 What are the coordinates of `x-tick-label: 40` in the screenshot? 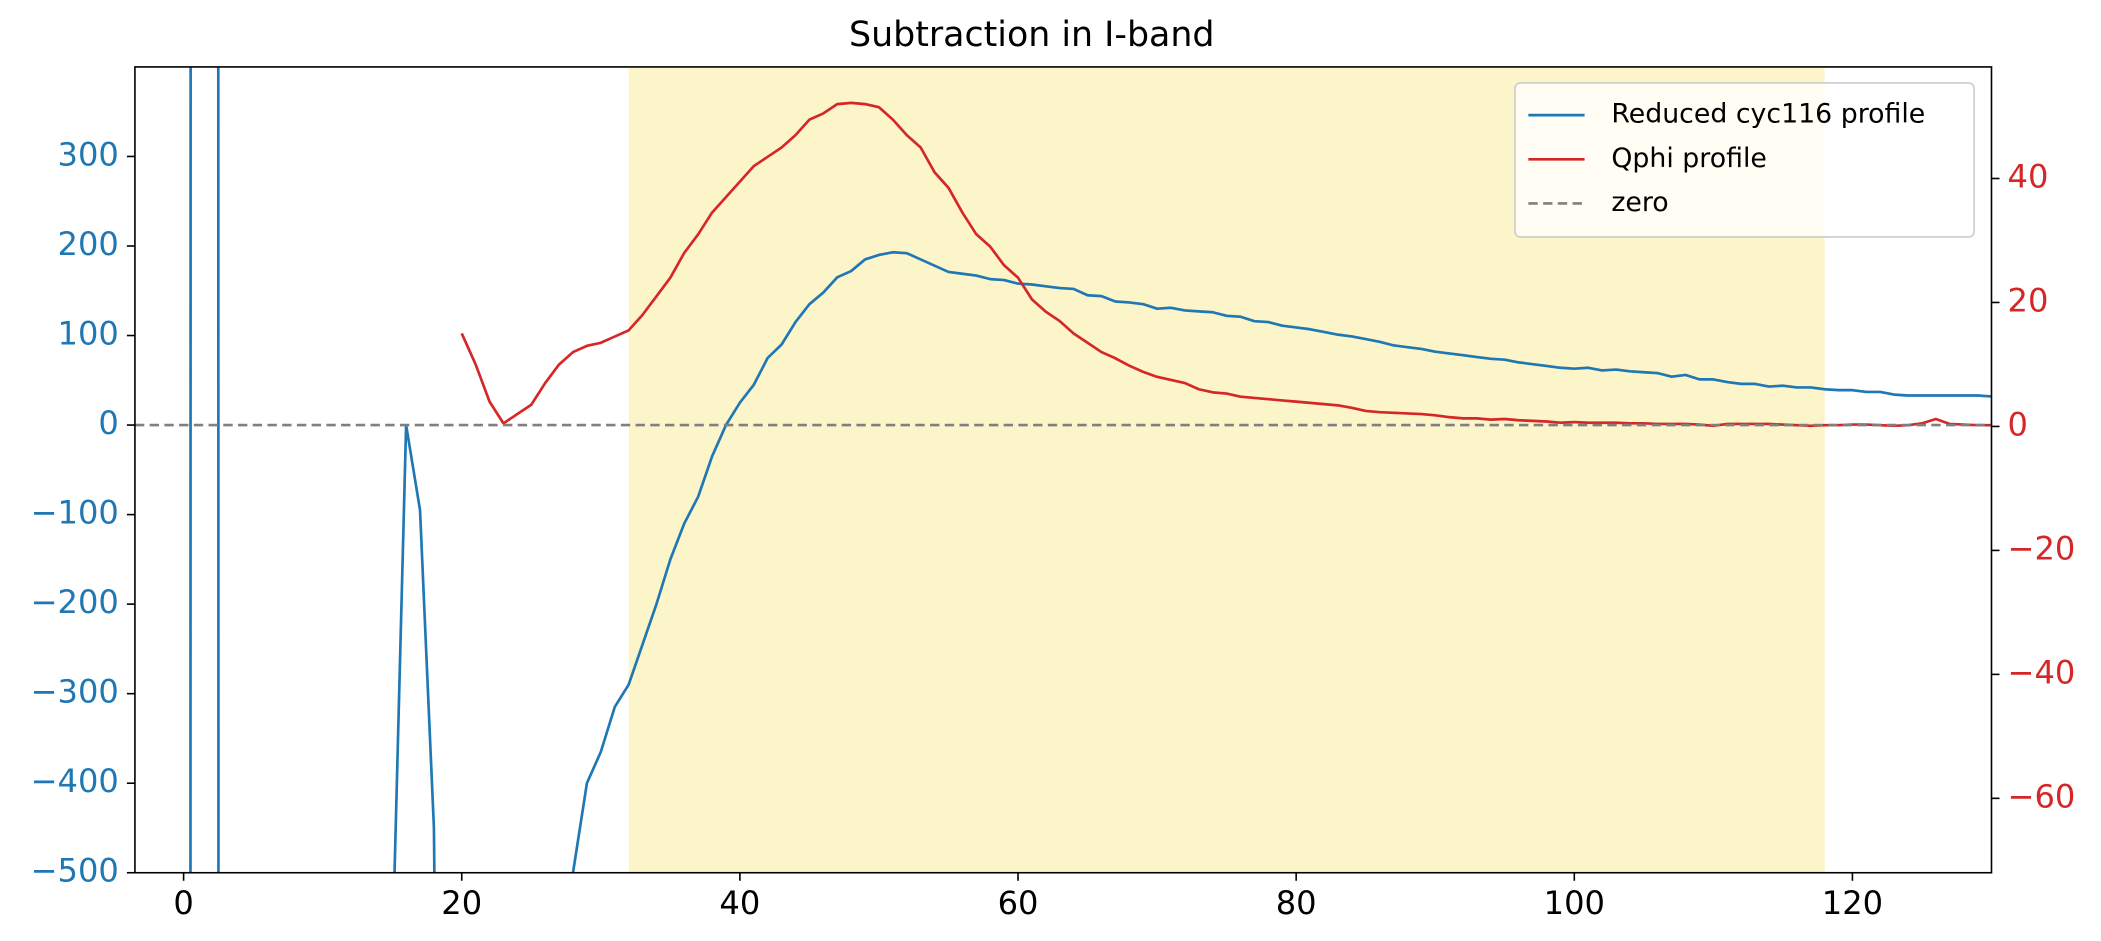 It's located at (739, 903).